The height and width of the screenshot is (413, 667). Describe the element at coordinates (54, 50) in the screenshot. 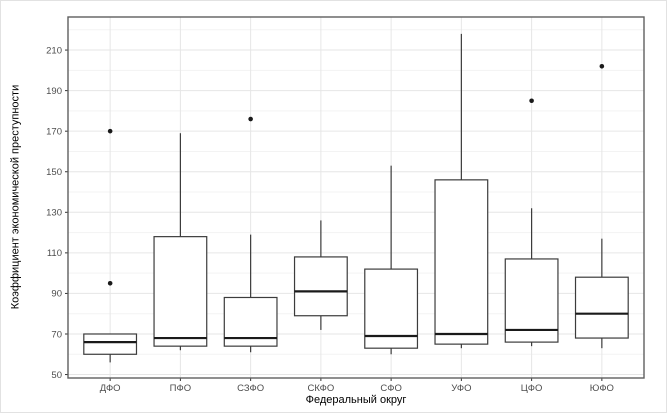

I see `y-tick-label: 210` at that location.